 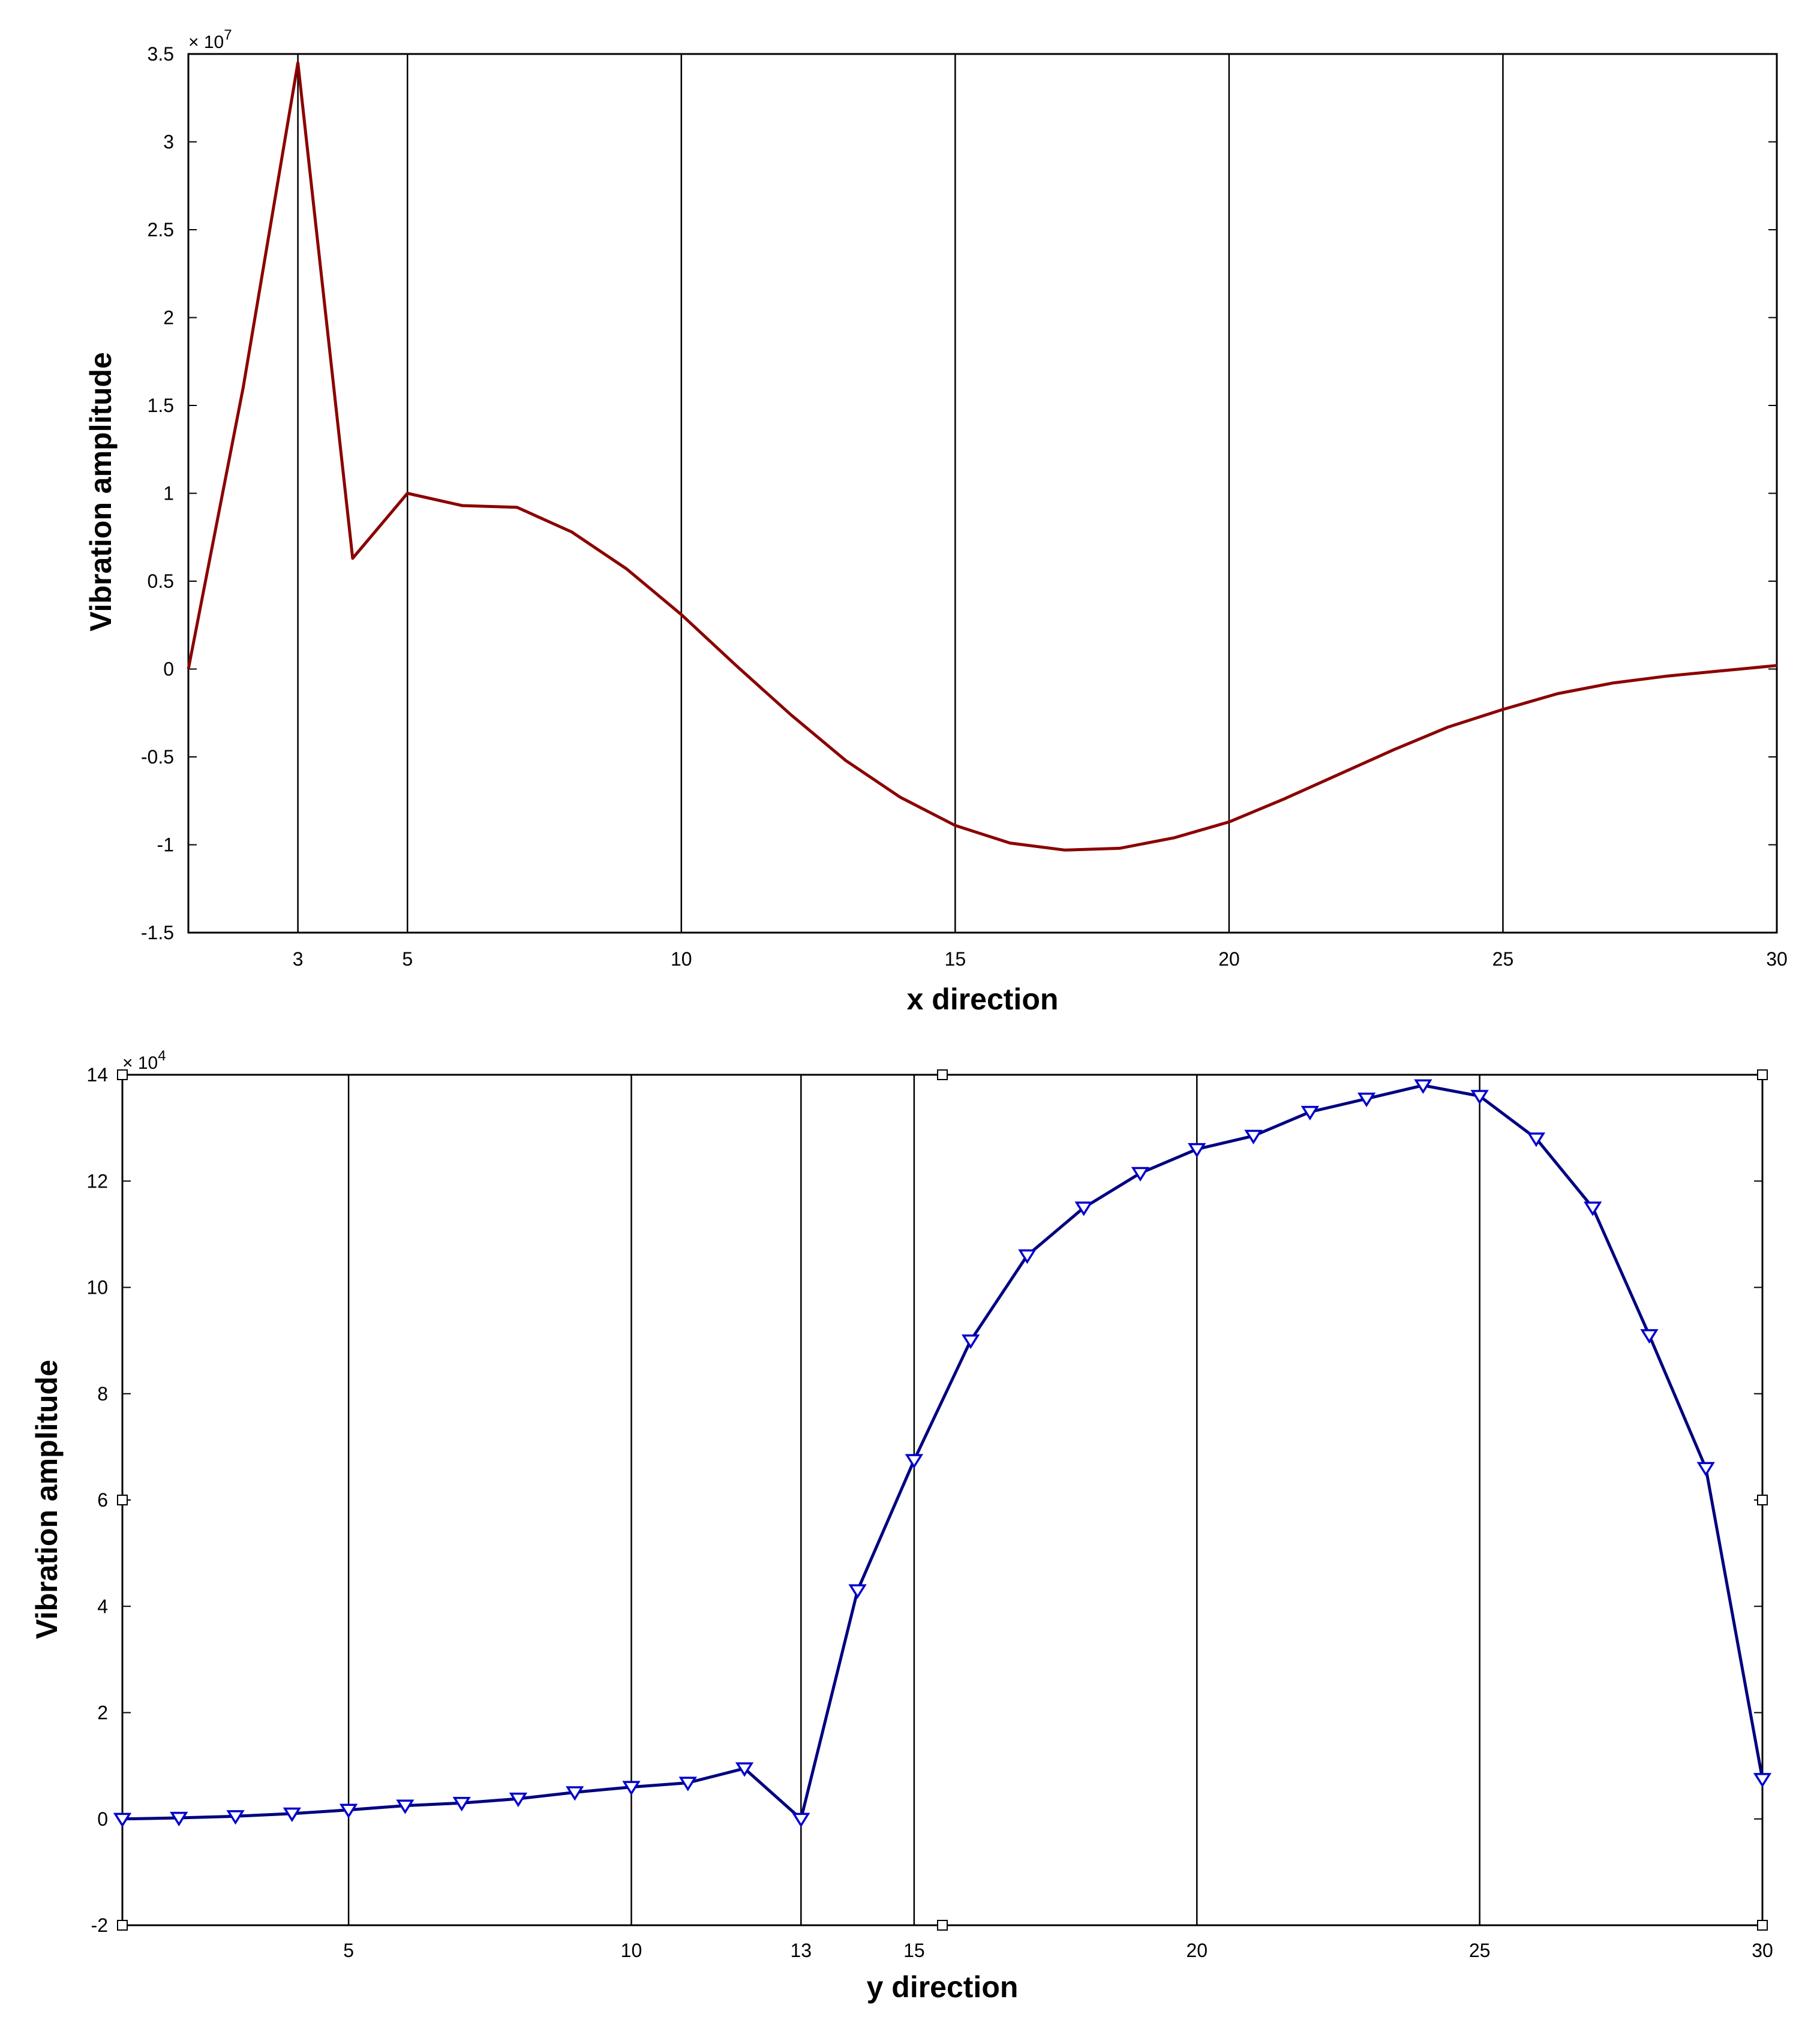 I want to click on x-ticks: 3 5 10 15 20 25 30, so click(x=1040, y=947).